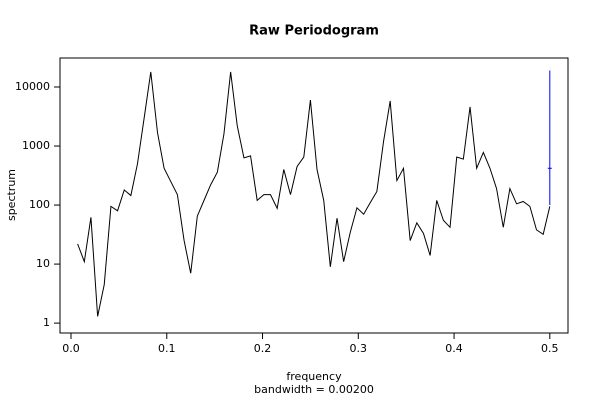  I want to click on x-tick-label: 0.4, so click(454, 348).